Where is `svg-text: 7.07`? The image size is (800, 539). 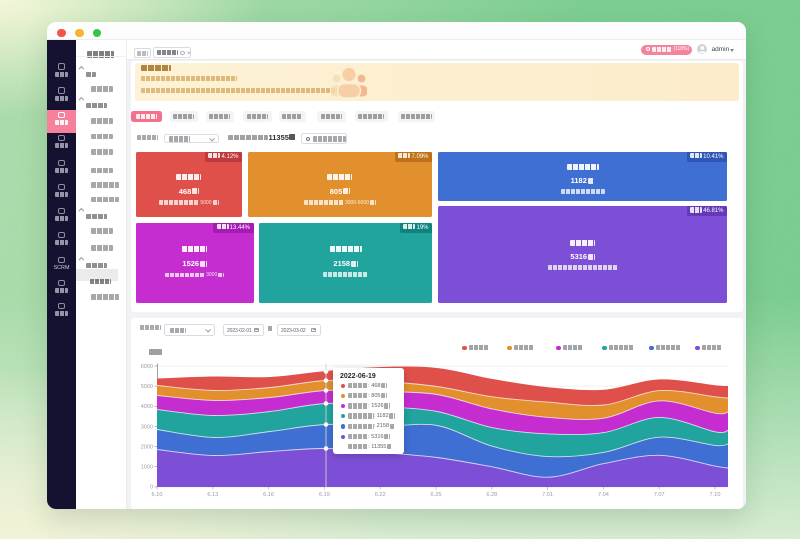 svg-text: 7.07 is located at coordinates (659, 495).